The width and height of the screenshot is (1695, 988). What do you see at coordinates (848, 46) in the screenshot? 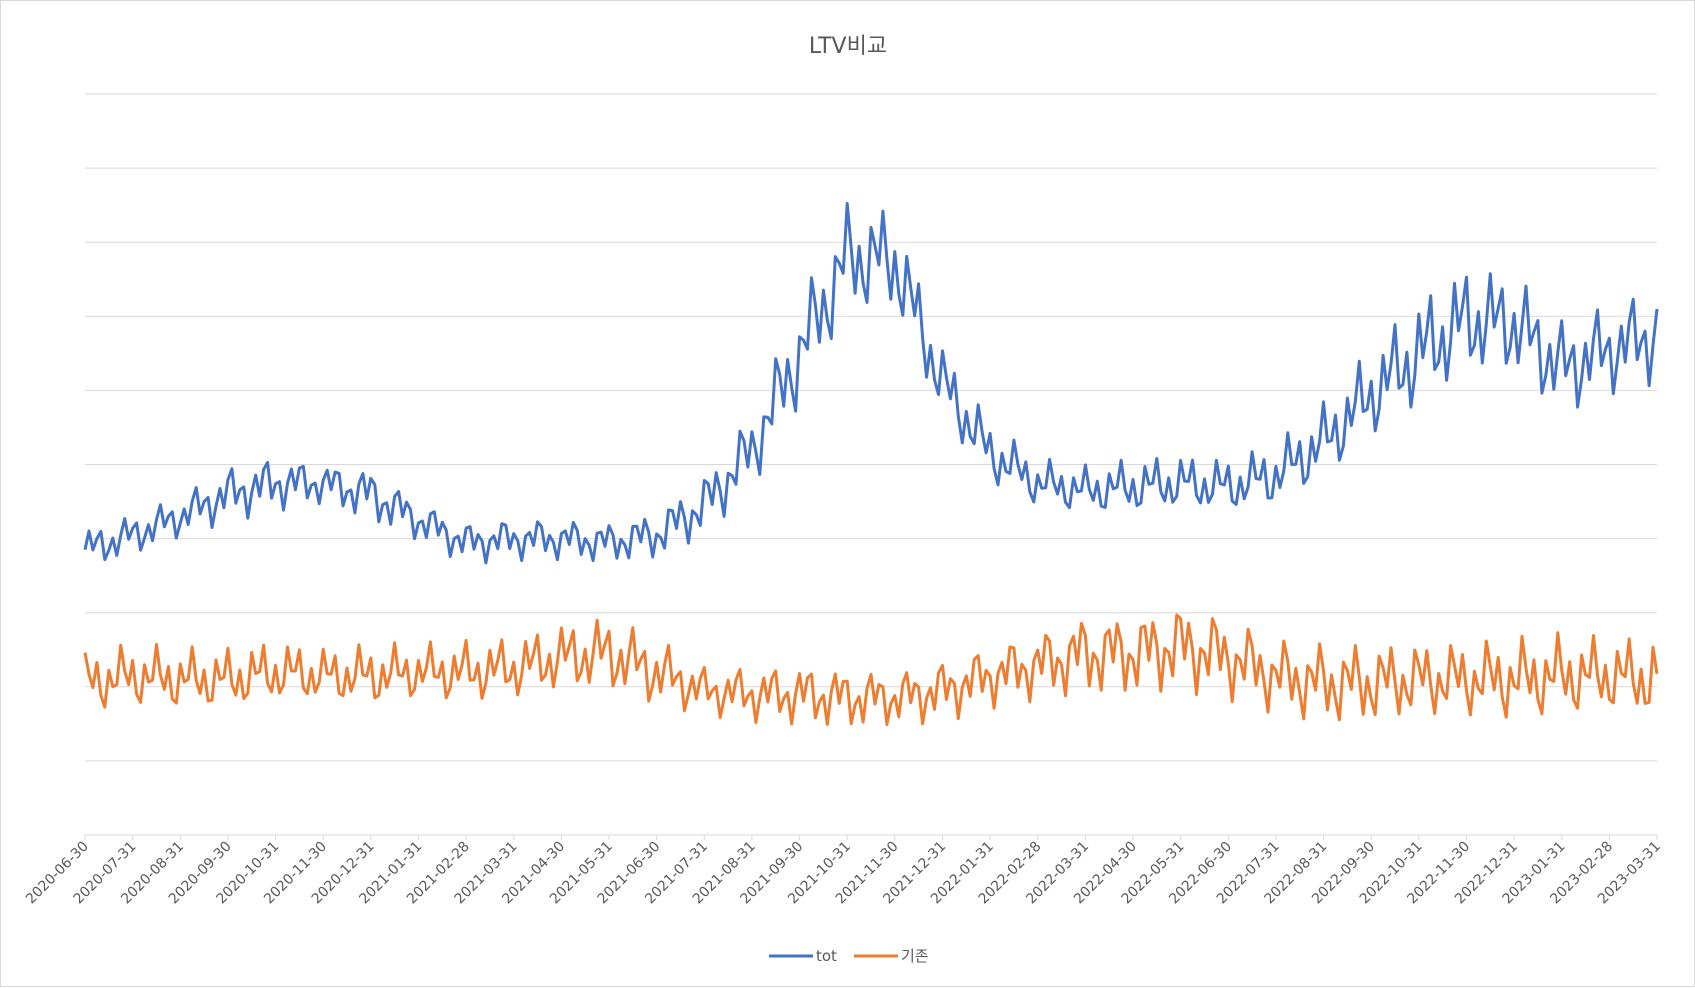
I see `chart-title: LTV비교` at bounding box center [848, 46].